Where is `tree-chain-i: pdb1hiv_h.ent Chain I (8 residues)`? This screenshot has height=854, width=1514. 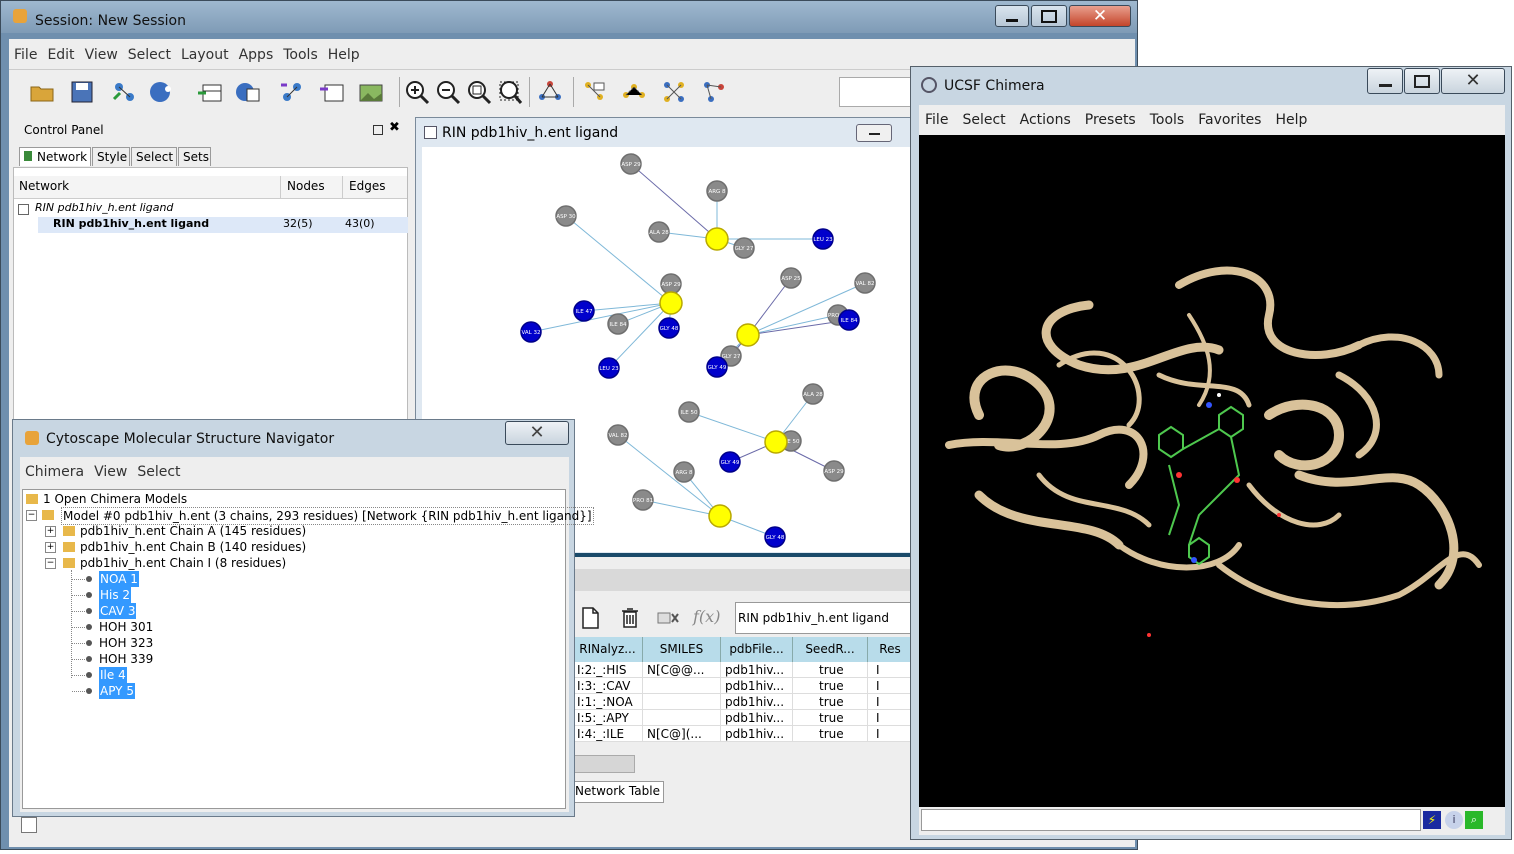 tree-chain-i: pdb1hiv_h.ent Chain I (8 residues) is located at coordinates (183, 563).